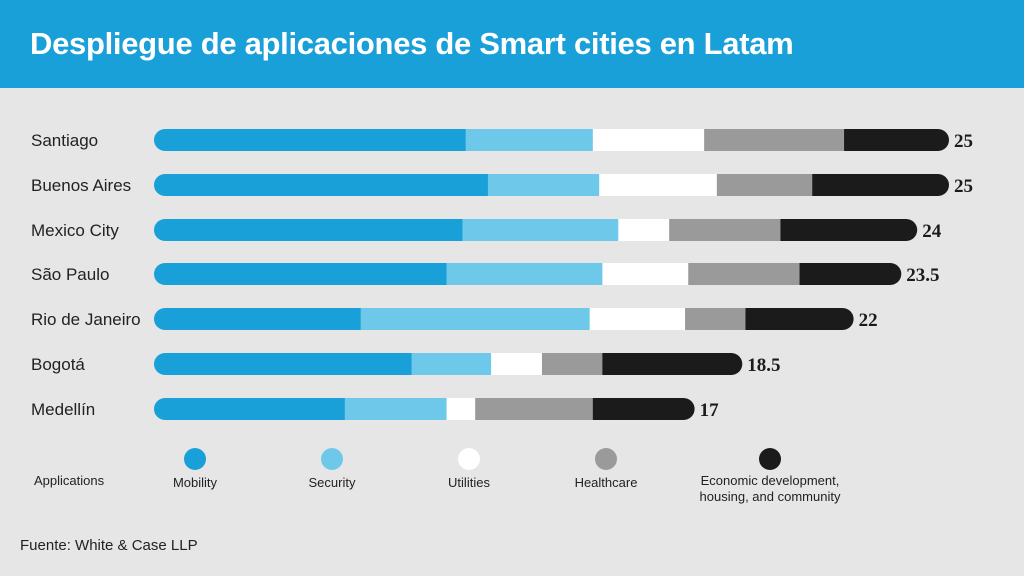 This screenshot has width=1024, height=576. I want to click on total-label-mexico-city: 24, so click(932, 231).